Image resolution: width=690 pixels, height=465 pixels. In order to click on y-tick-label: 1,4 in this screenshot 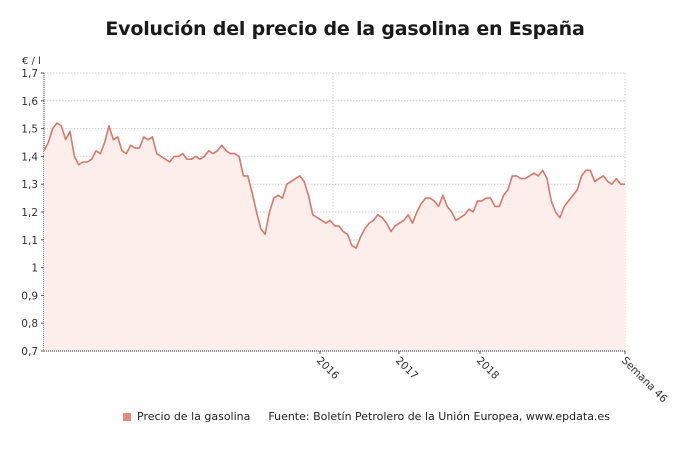, I will do `click(29, 157)`.